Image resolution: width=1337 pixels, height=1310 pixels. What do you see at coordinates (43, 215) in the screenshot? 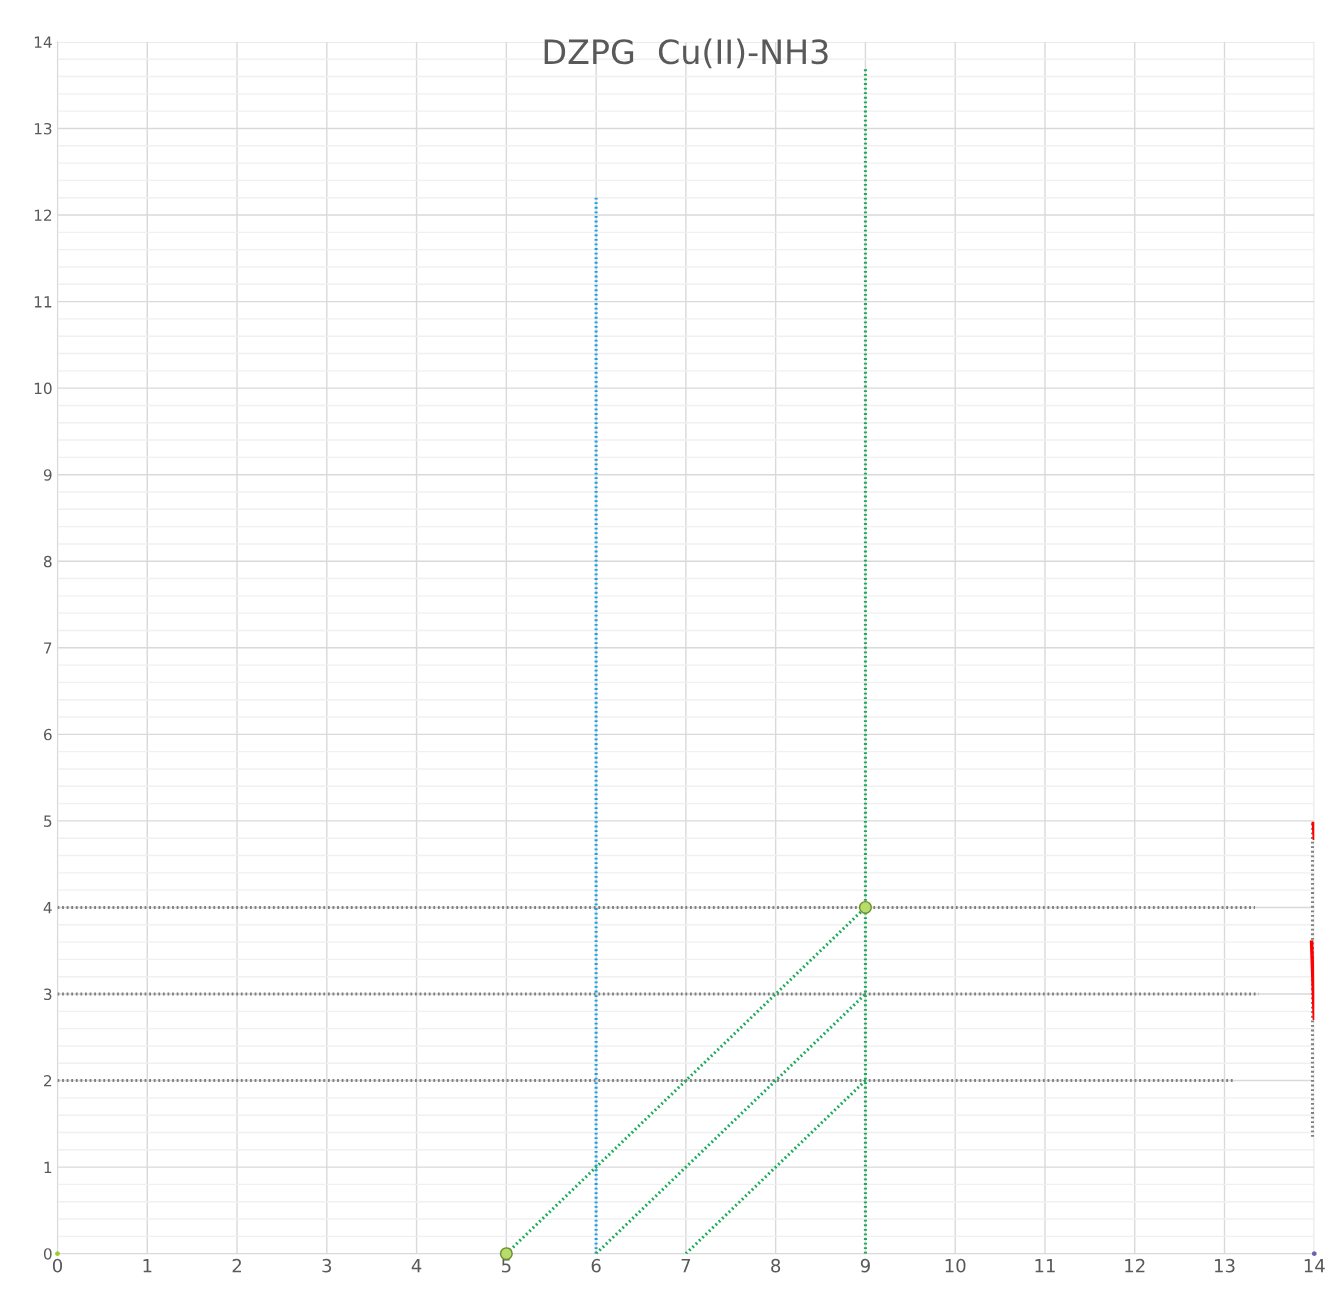
I see `y-tick-label: 12` at bounding box center [43, 215].